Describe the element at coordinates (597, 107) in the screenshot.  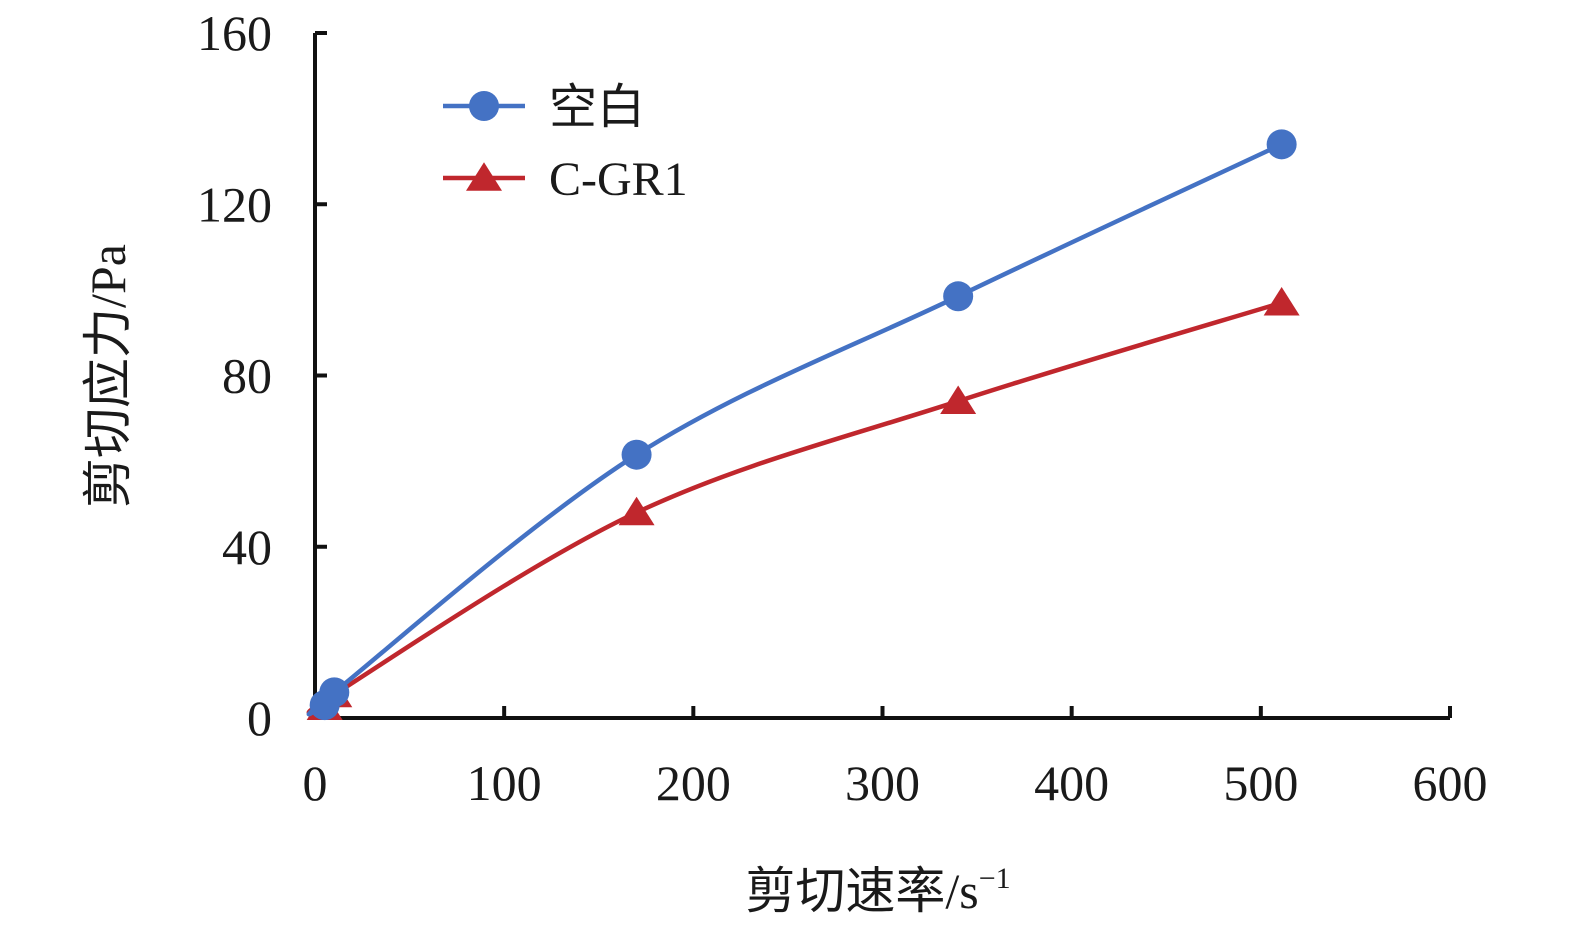
I see `legend-label: 空白` at that location.